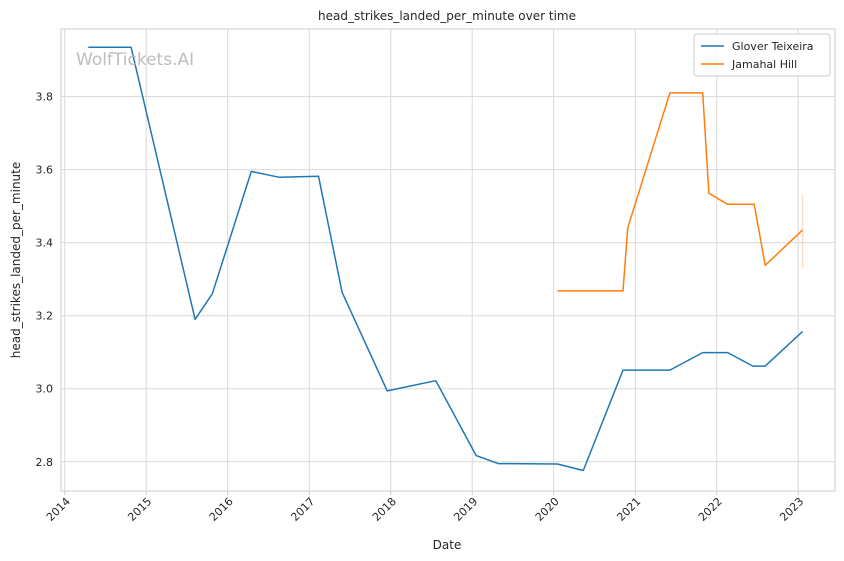 The width and height of the screenshot is (844, 561). Describe the element at coordinates (773, 46) in the screenshot. I see `legend-label-glover-teixeira: Glover Teixeira` at that location.